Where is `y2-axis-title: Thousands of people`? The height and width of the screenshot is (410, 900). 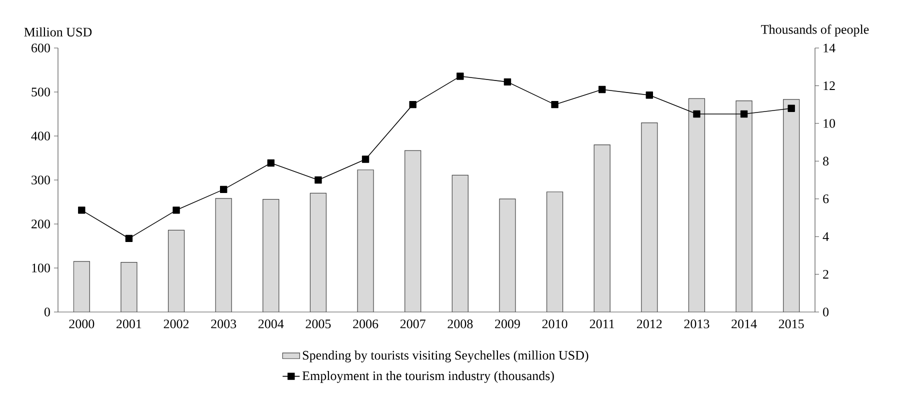 y2-axis-title: Thousands of people is located at coordinates (815, 30).